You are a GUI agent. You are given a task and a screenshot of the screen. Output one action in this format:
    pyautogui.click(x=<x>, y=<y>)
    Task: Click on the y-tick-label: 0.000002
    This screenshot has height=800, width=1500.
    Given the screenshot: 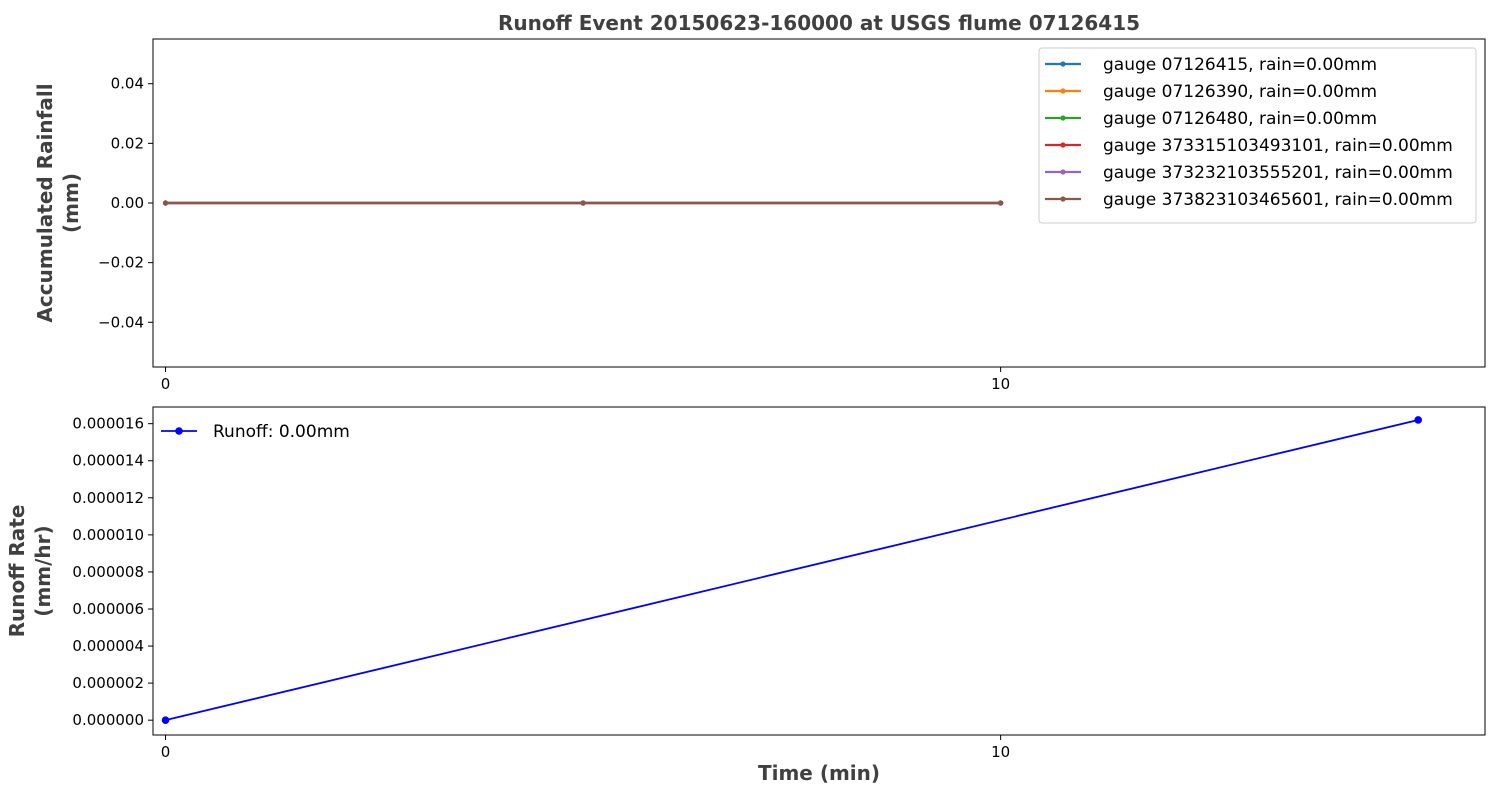 What is the action you would take?
    pyautogui.click(x=108, y=683)
    